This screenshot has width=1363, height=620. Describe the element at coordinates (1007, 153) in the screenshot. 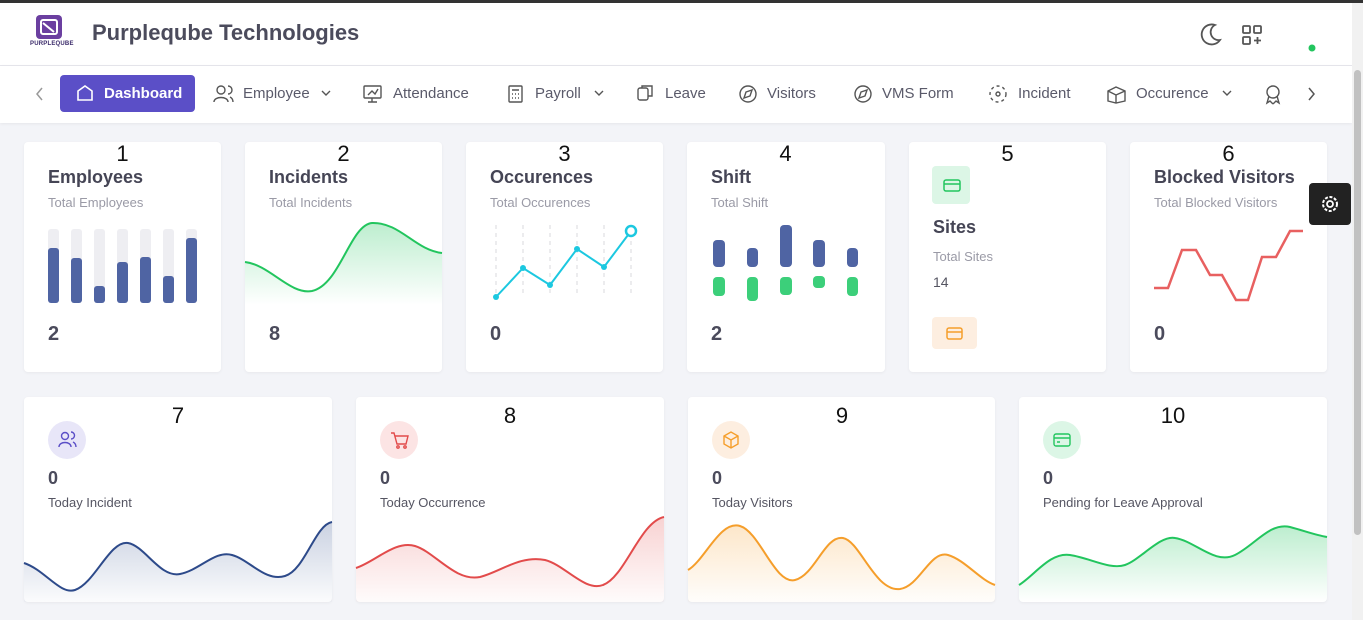

I see `card-number: 5` at that location.